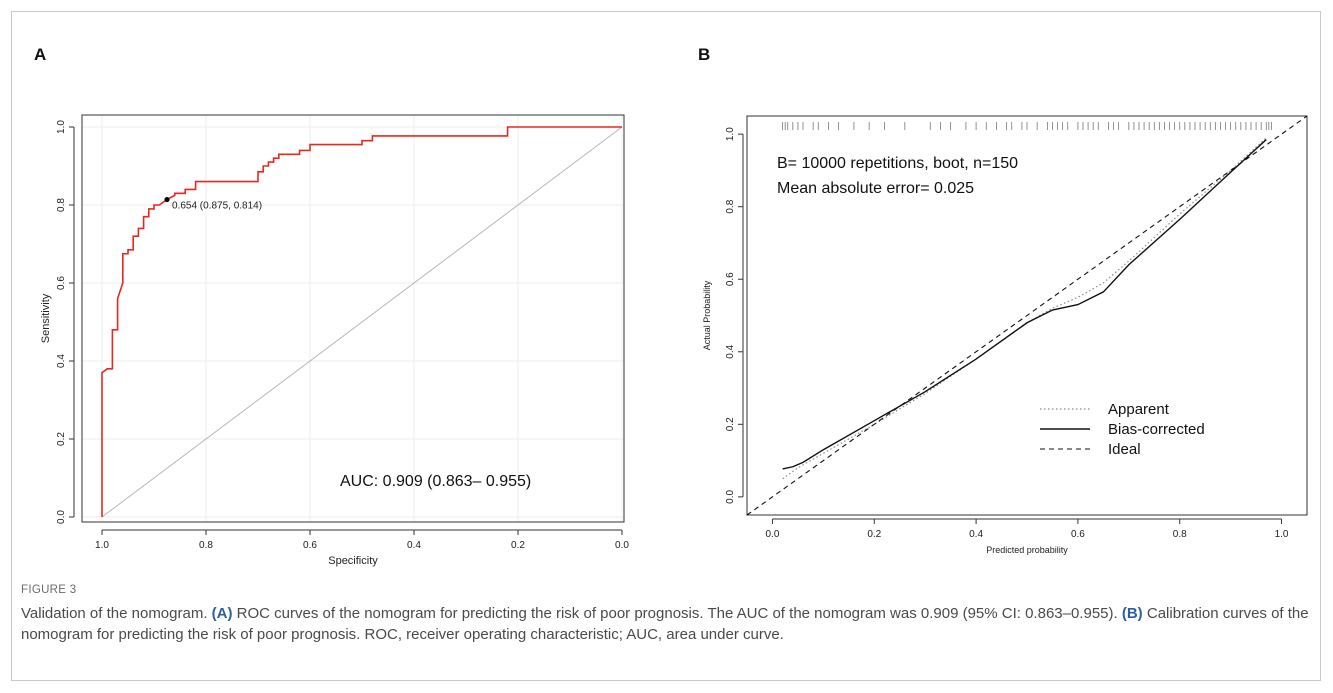 Image resolution: width=1333 pixels, height=693 pixels. Describe the element at coordinates (217, 206) in the screenshot. I see `threshold-label: 0.654 (0.875, 0.814)` at that location.